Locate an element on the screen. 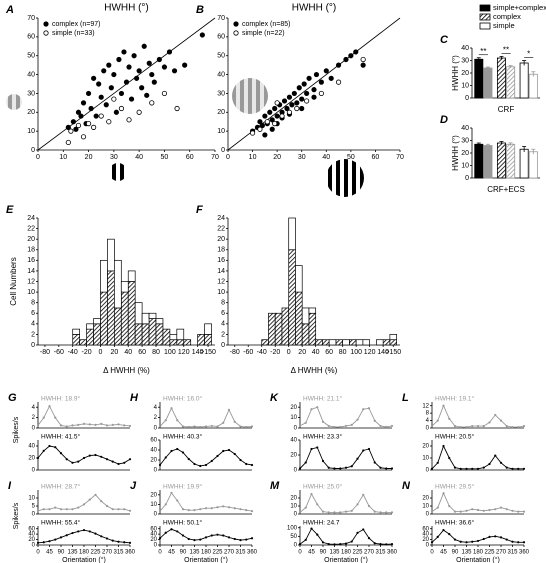  x-tick-label: 315 is located at coordinates (118, 553).